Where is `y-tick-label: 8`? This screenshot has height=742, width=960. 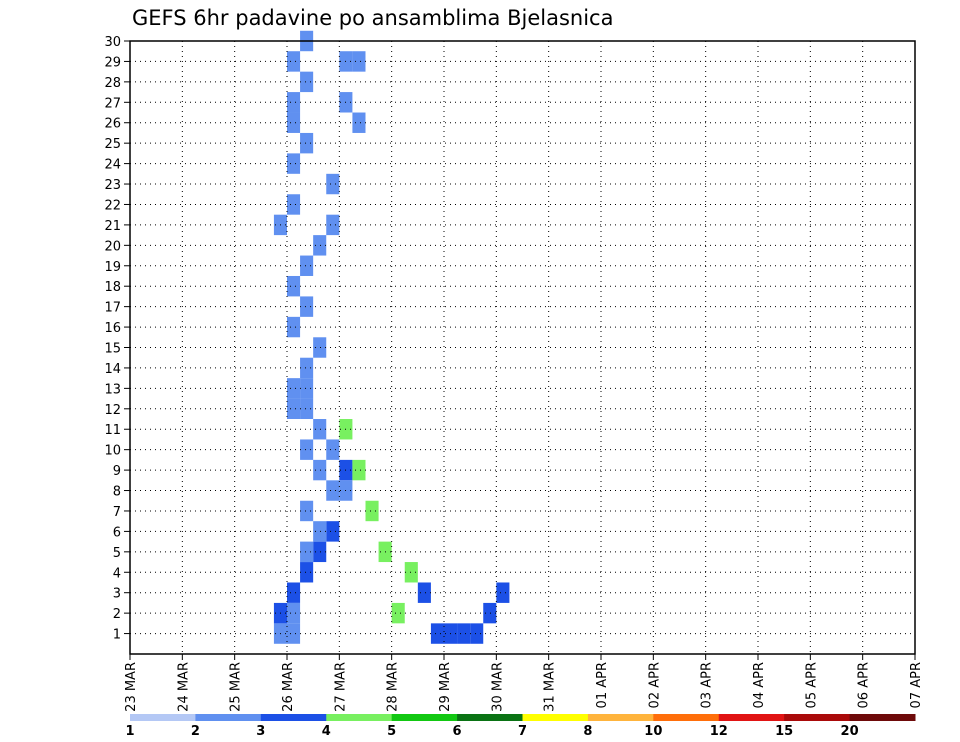
y-tick-label: 8 is located at coordinates (117, 492).